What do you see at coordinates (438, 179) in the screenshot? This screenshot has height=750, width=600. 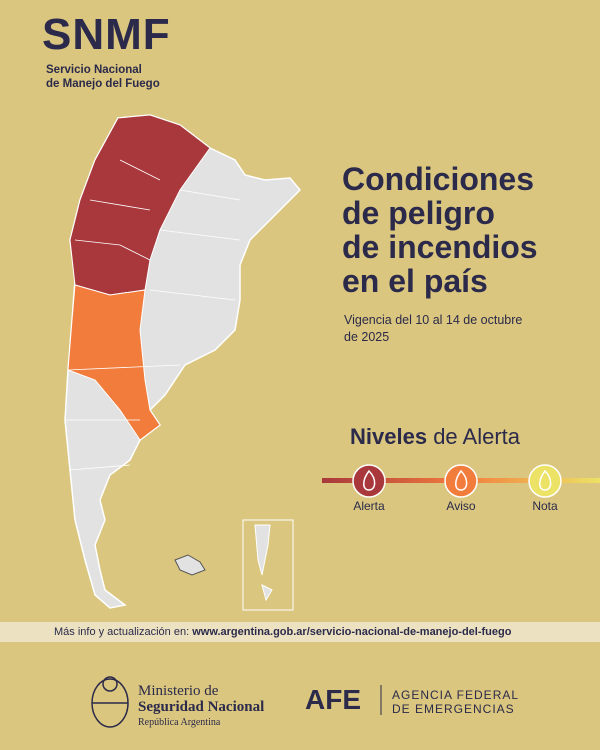 I see `text-line: Condiciones` at bounding box center [438, 179].